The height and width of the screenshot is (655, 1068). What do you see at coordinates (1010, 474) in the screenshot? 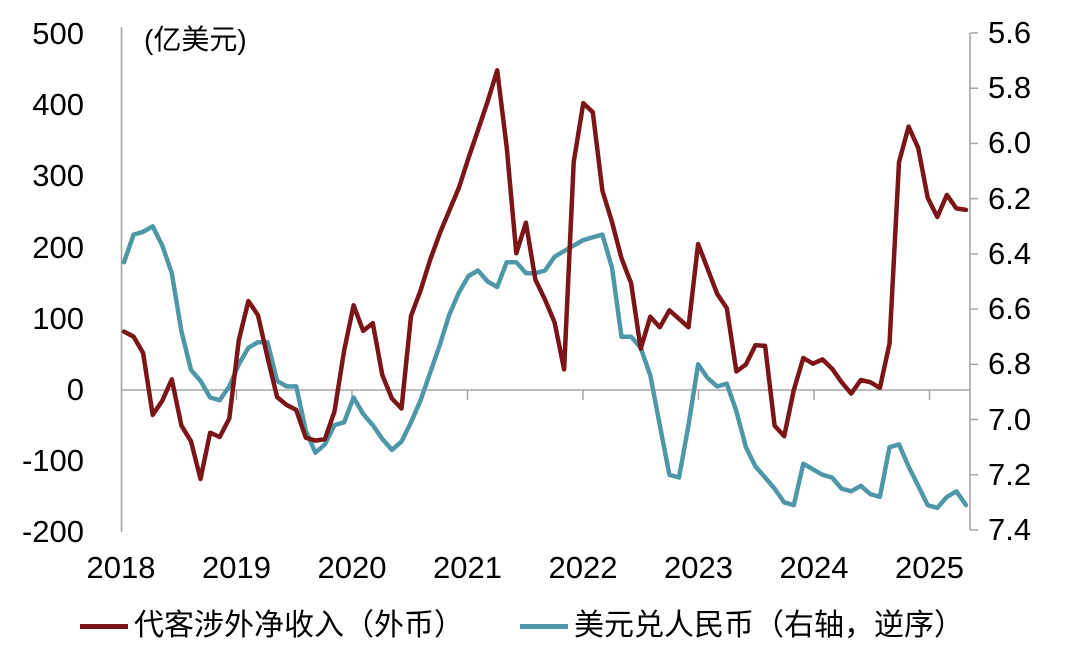
I see `right-axis-tick-label: 7.2` at bounding box center [1010, 474].